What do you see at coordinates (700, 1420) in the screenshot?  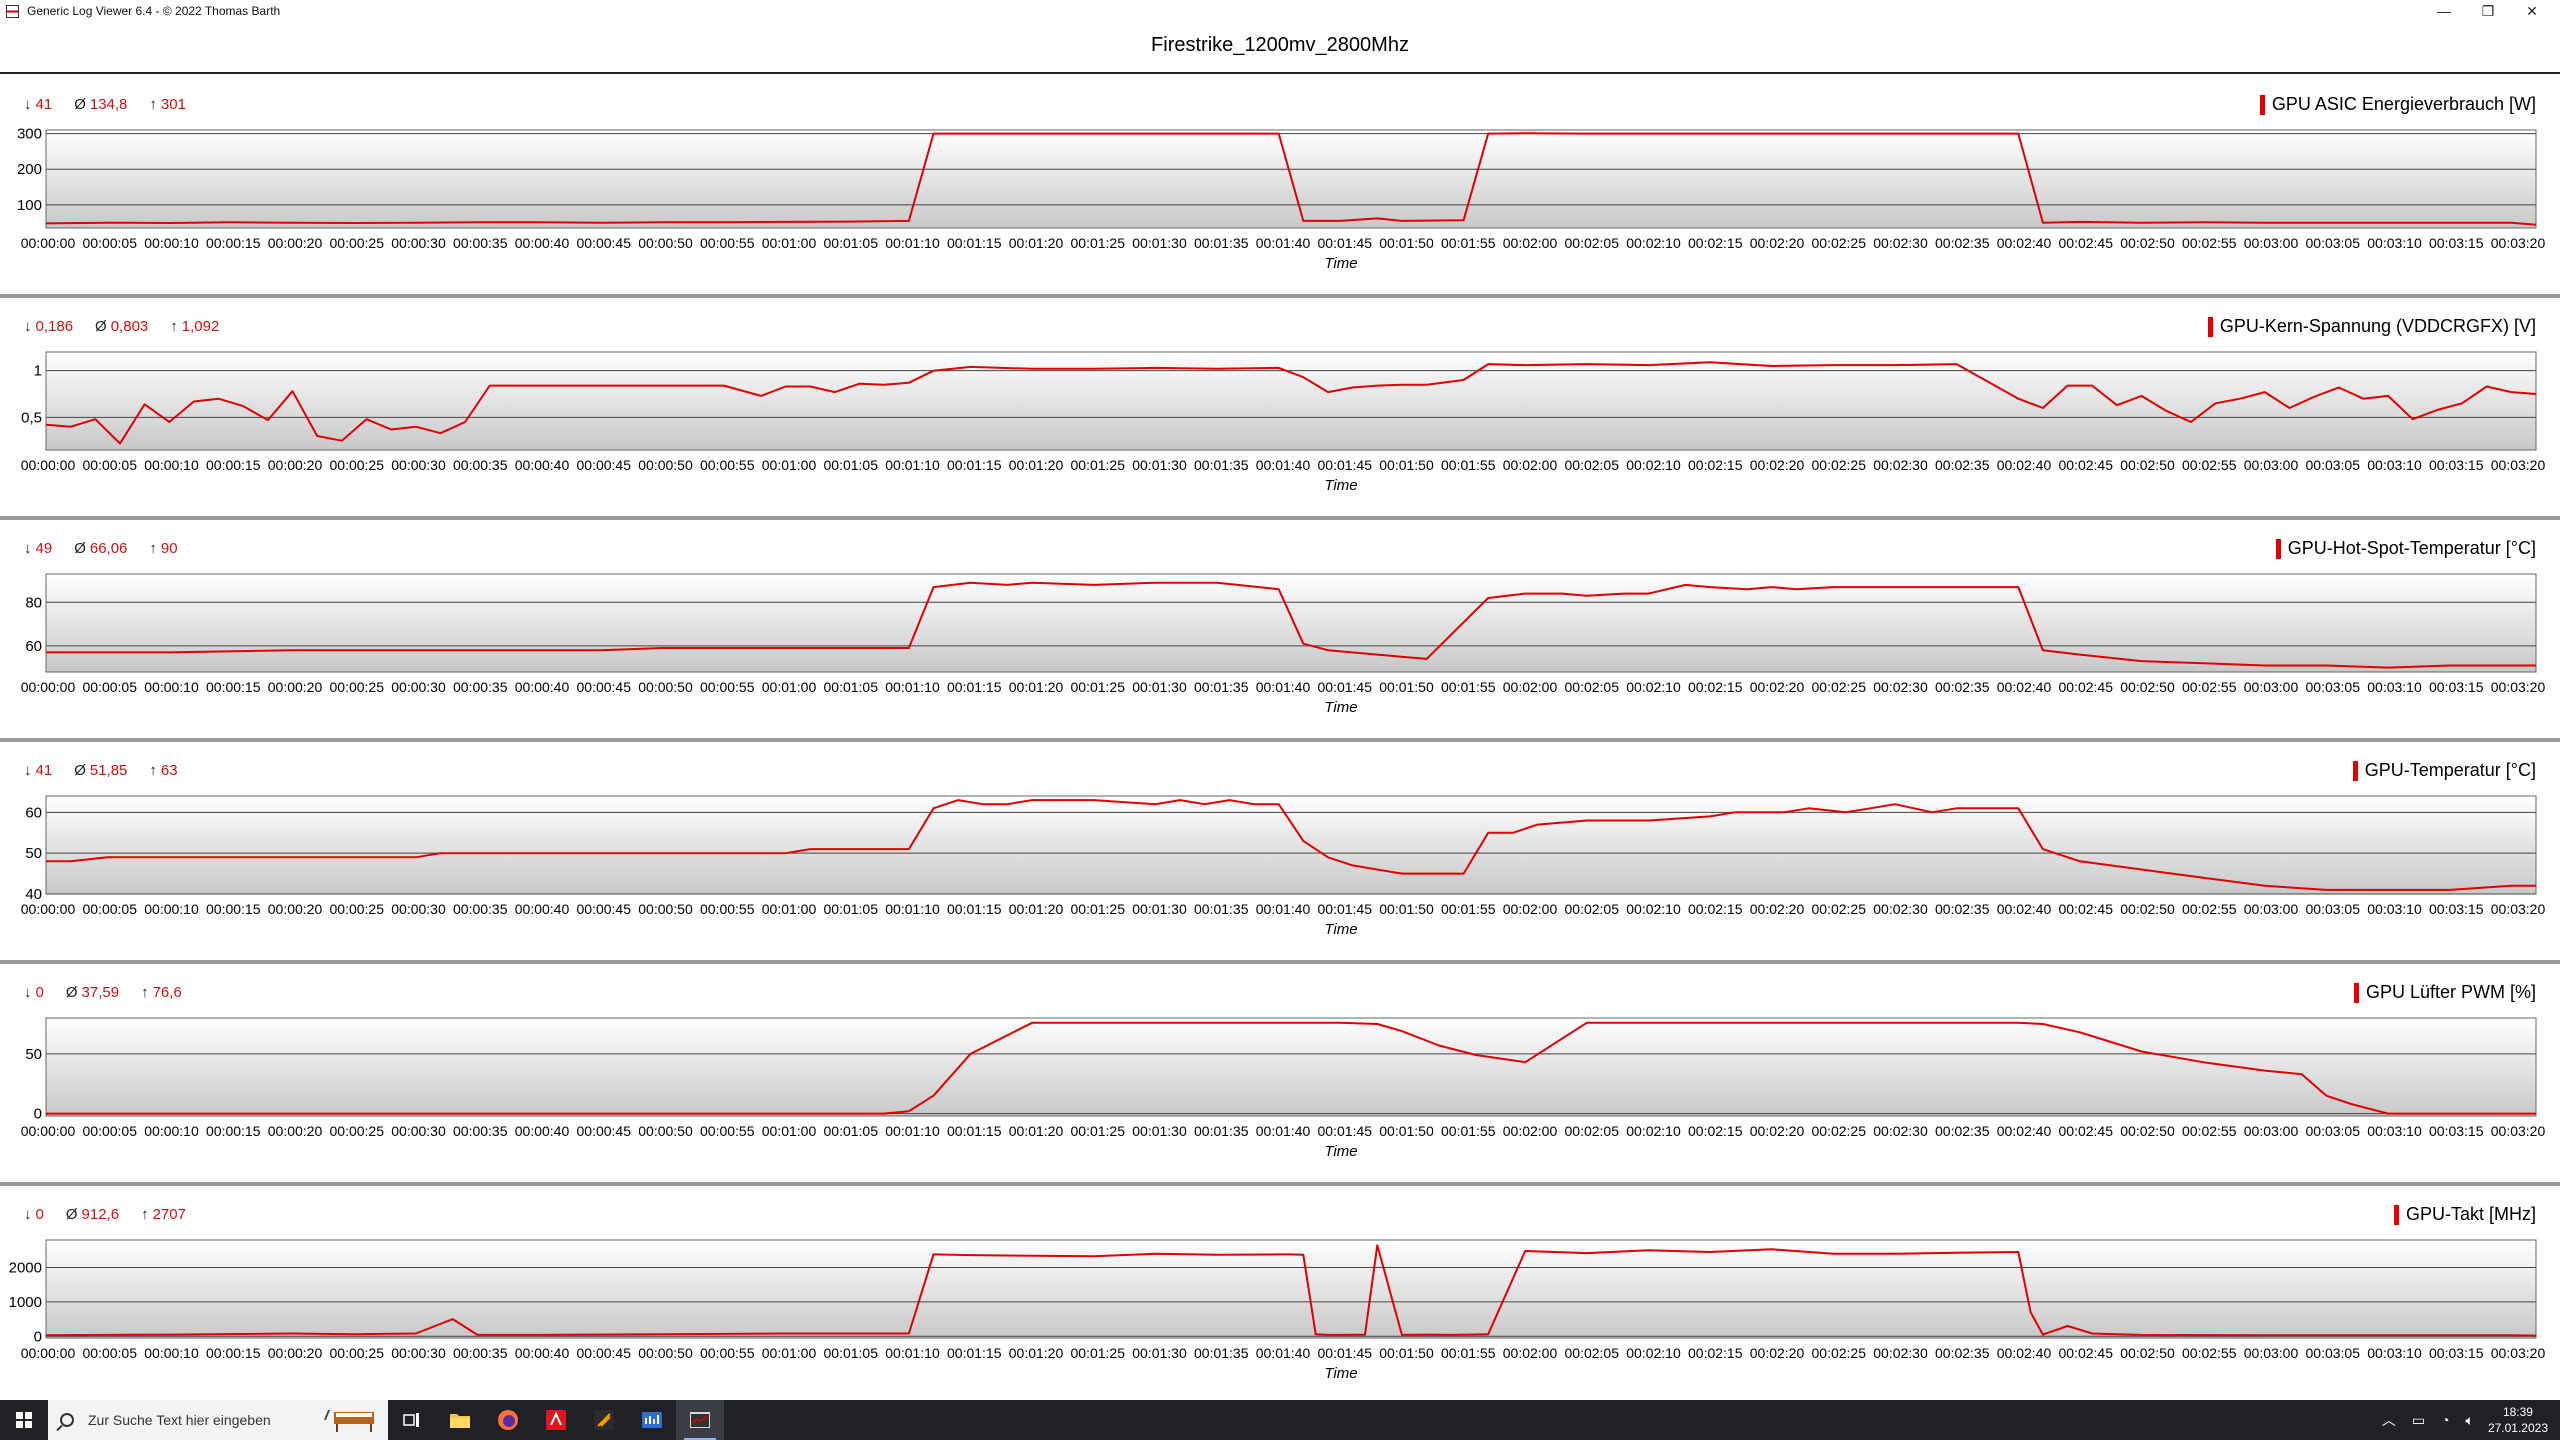 I see `log-viewer-button` at bounding box center [700, 1420].